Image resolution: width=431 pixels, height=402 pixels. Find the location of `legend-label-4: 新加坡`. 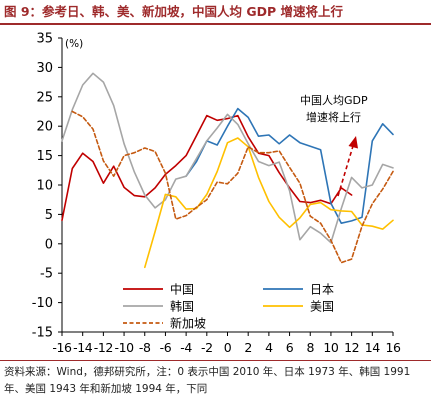

legend-label-4: 新加坡 is located at coordinates (188, 323).